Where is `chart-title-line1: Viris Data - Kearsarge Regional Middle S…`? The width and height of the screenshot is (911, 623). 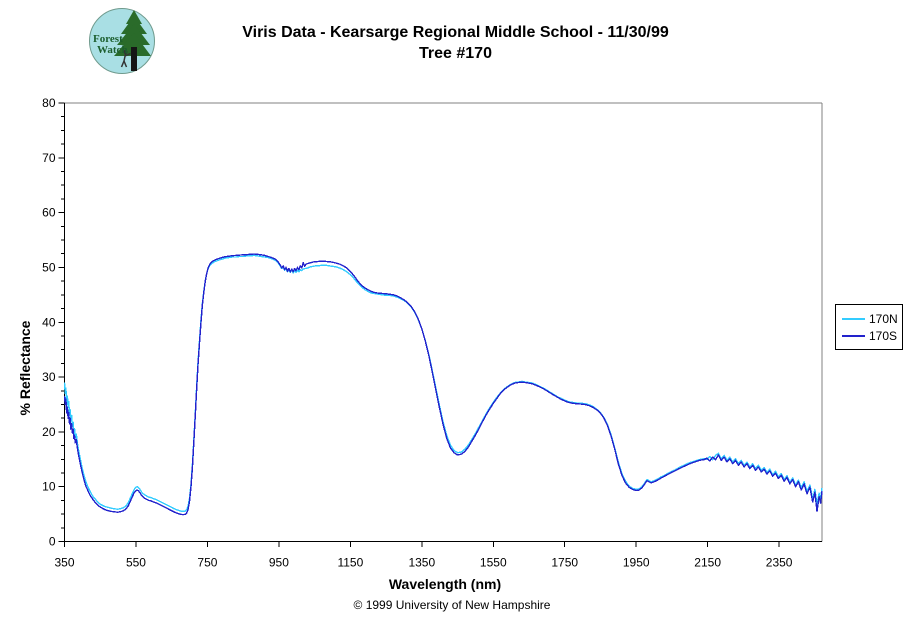 chart-title-line1: Viris Data - Kearsarge Regional Middle S… is located at coordinates (455, 32).